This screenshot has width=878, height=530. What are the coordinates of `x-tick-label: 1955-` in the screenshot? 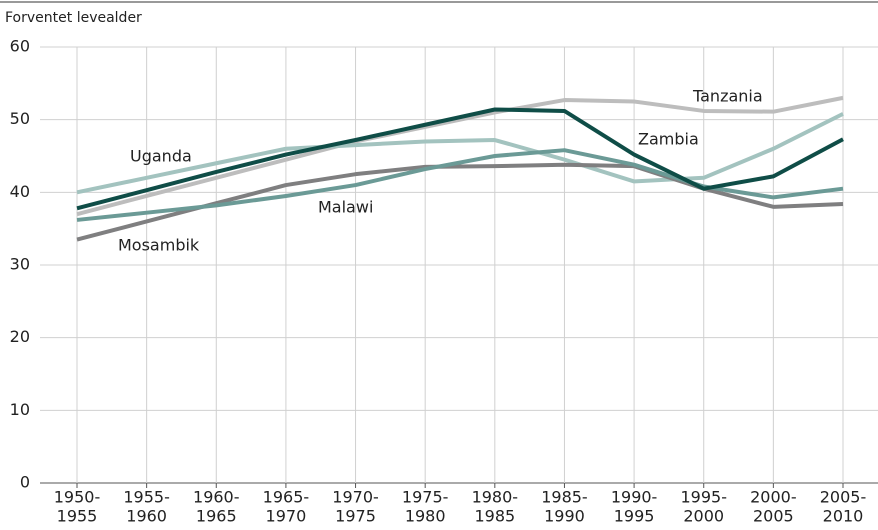 It's located at (146, 497).